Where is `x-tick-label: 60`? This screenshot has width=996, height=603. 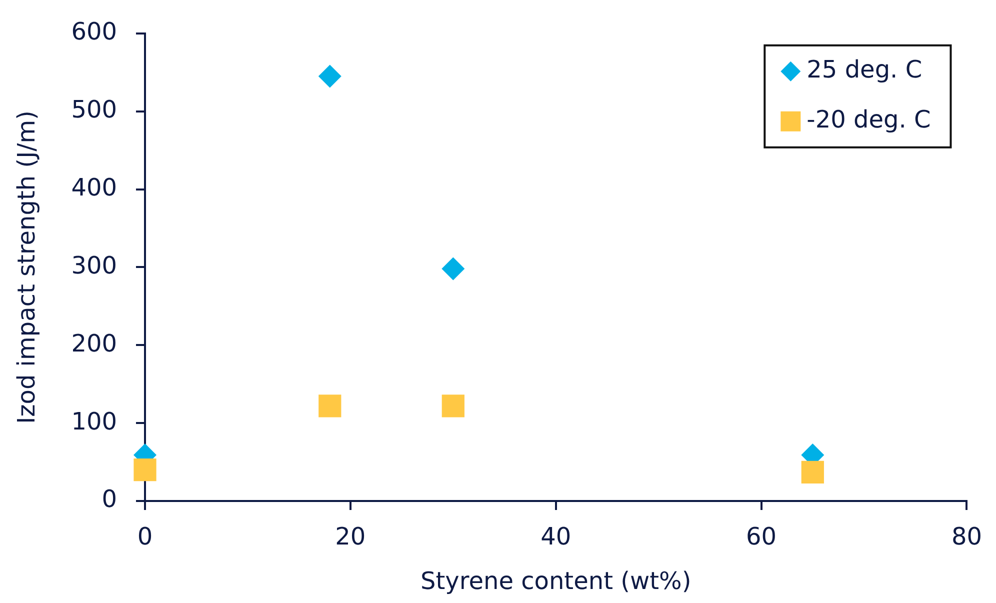
x-tick-label: 60 is located at coordinates (761, 536).